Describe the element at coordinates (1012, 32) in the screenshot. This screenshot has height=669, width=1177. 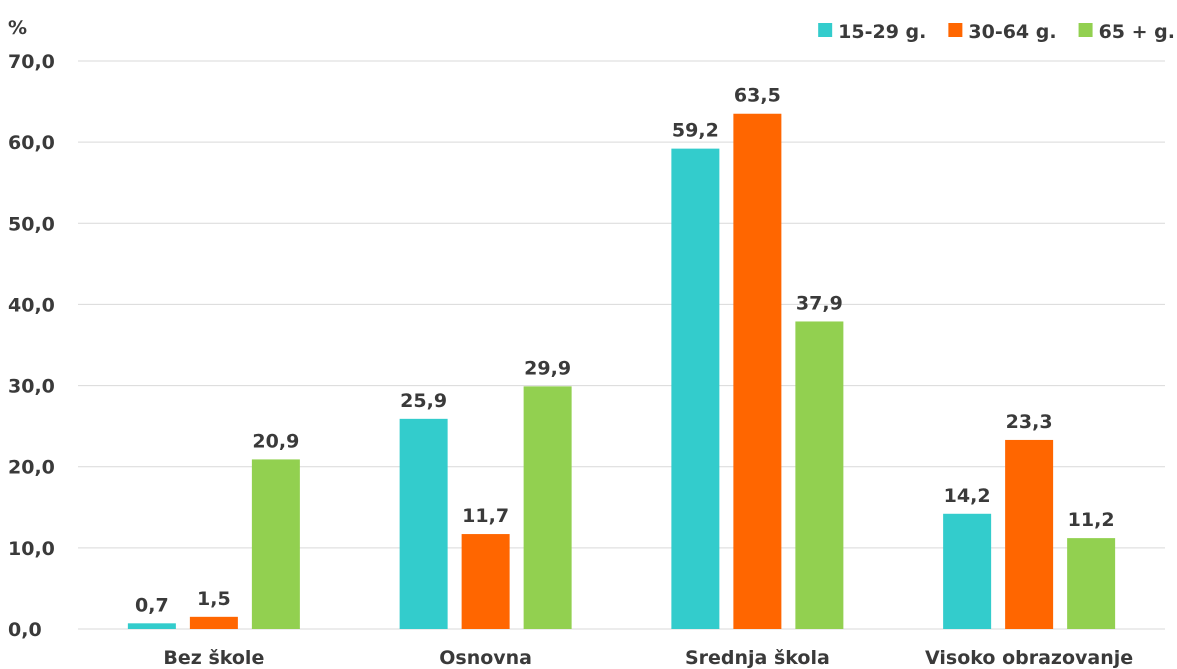
I see `legend-label: 30-64 g.` at that location.